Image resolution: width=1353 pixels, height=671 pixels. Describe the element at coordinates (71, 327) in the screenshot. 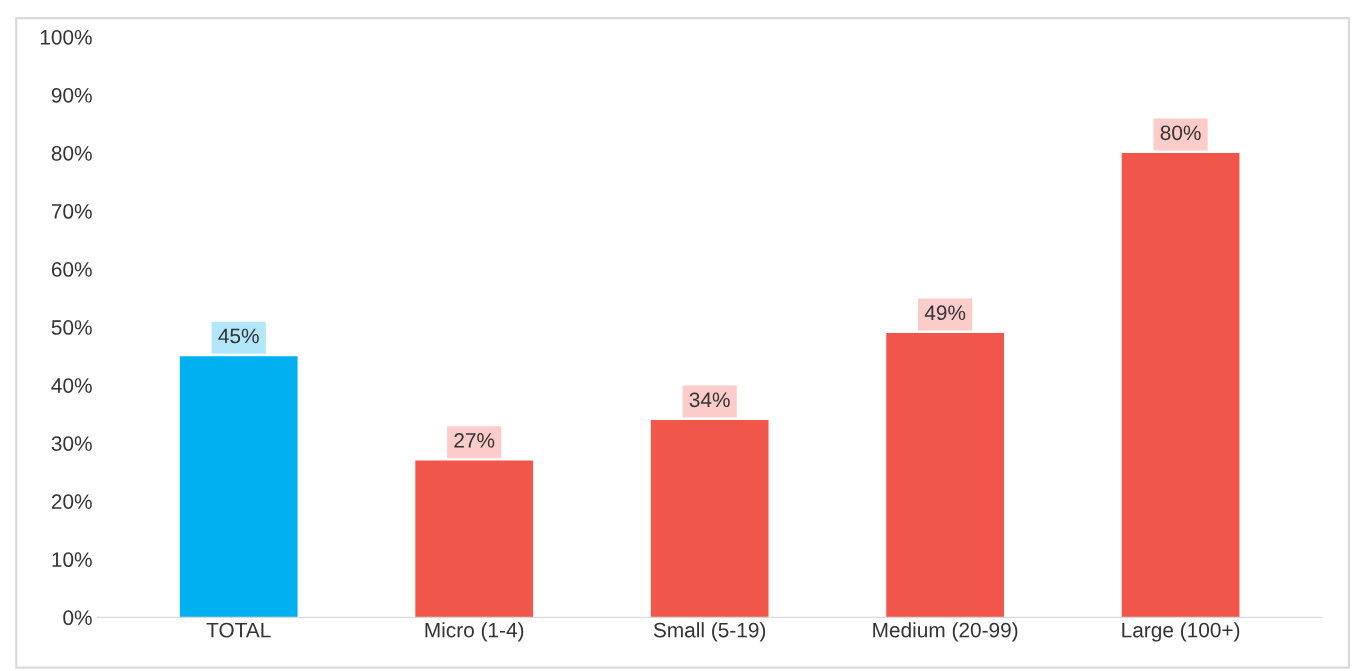

I see `y-tick-label: 50%` at that location.